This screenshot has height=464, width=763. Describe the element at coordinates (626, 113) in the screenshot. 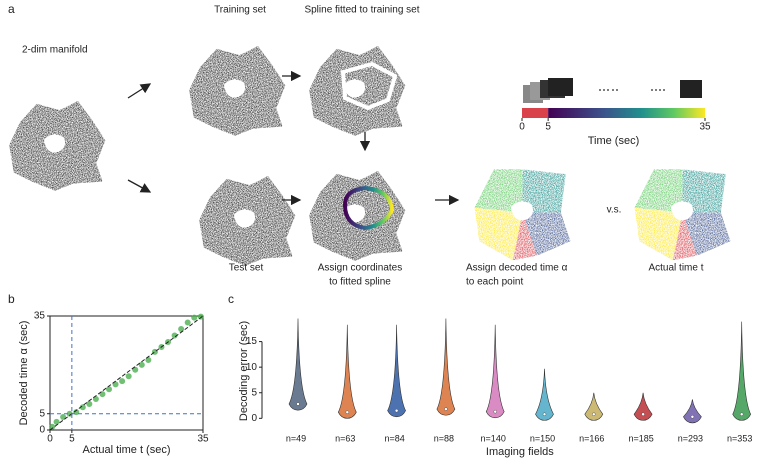

I see `colorbar-gradient` at that location.